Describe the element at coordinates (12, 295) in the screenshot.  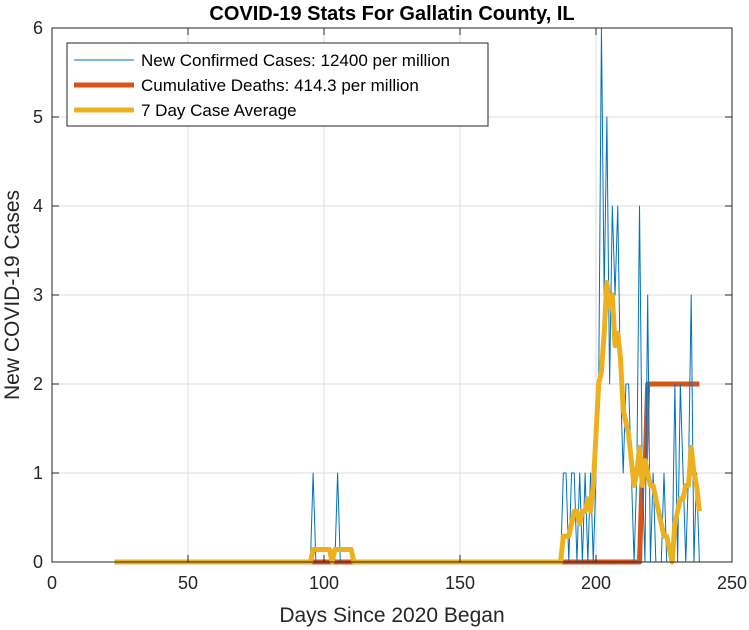
I see `y-axis-label: New COVID-19 Cases` at that location.